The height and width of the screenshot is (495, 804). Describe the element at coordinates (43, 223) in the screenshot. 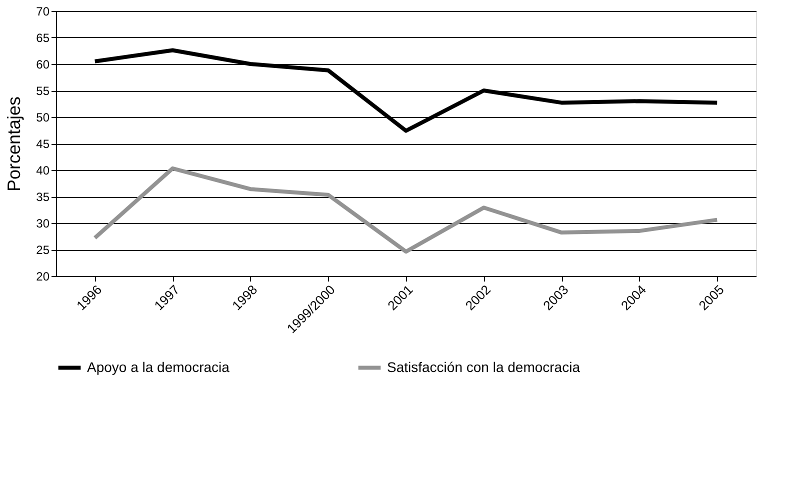

I see `y-tick-label: 30` at that location.